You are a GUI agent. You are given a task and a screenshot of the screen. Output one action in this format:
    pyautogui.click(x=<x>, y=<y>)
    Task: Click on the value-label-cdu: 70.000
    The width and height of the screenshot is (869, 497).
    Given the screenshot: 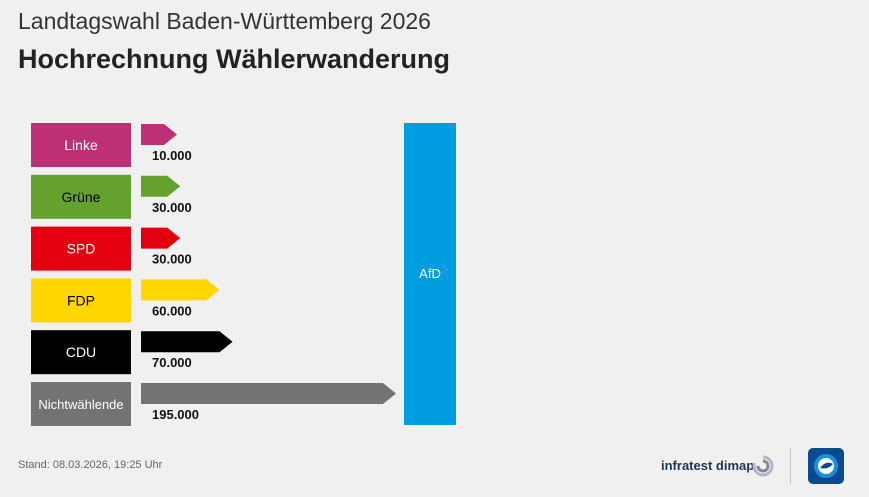 What is the action you would take?
    pyautogui.click(x=172, y=362)
    